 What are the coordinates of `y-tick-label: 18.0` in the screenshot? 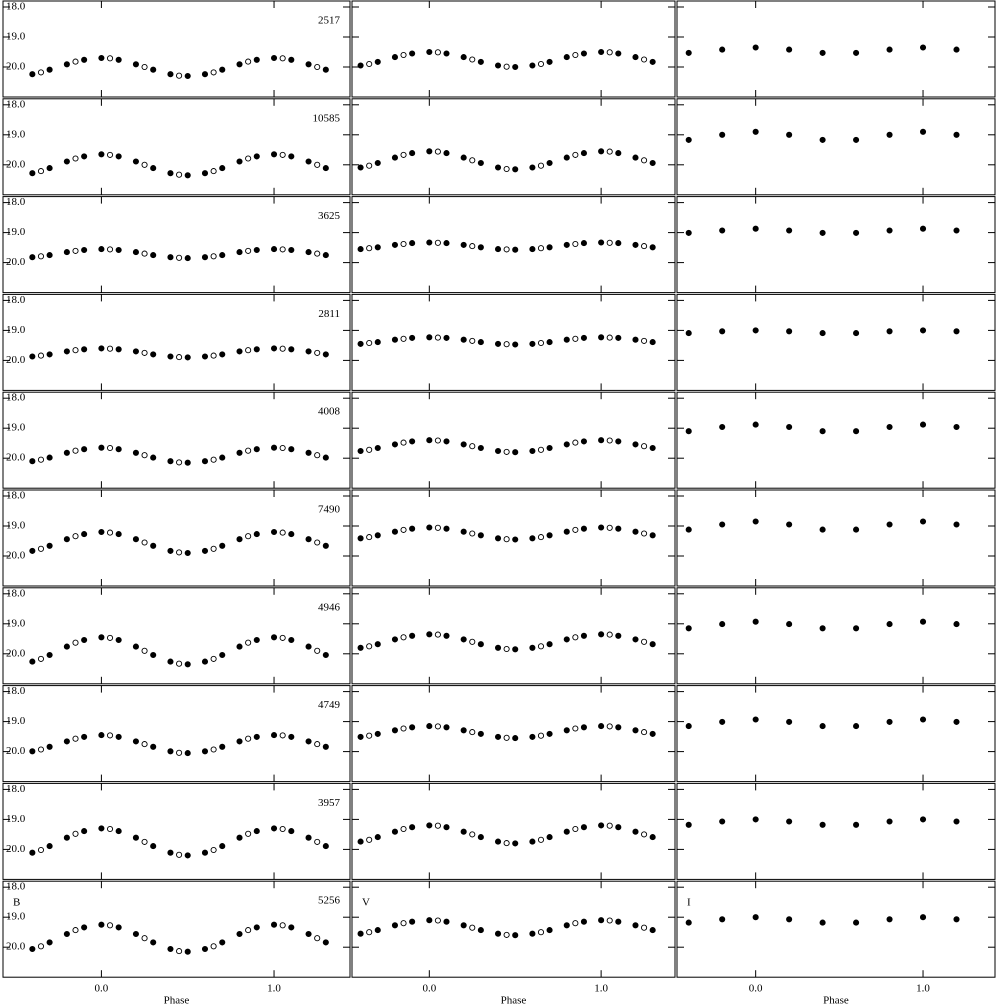 It's located at (16, 104).